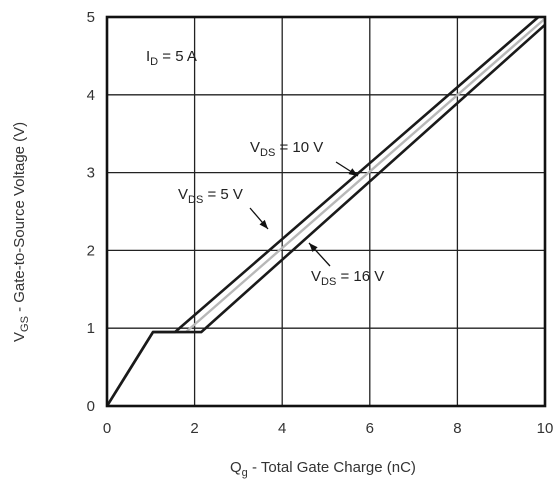  I want to click on condition-label: ID = 5 A, so click(171, 58).